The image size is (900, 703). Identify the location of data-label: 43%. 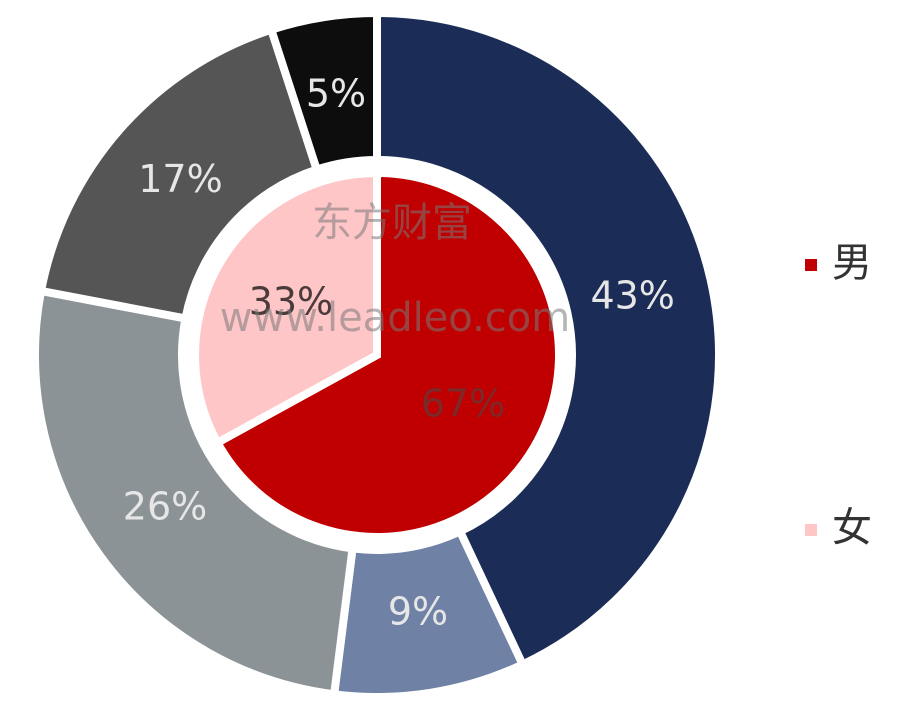
(632, 295).